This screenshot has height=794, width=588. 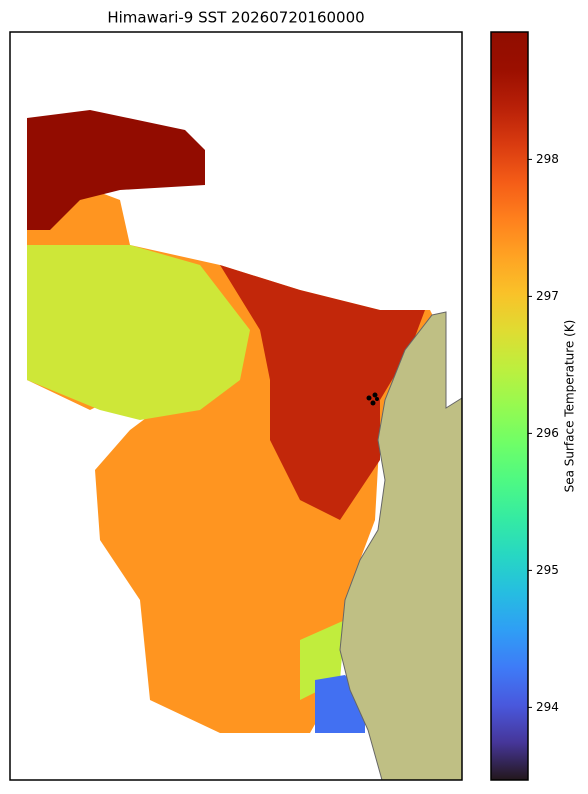 I want to click on land, so click(x=401, y=546).